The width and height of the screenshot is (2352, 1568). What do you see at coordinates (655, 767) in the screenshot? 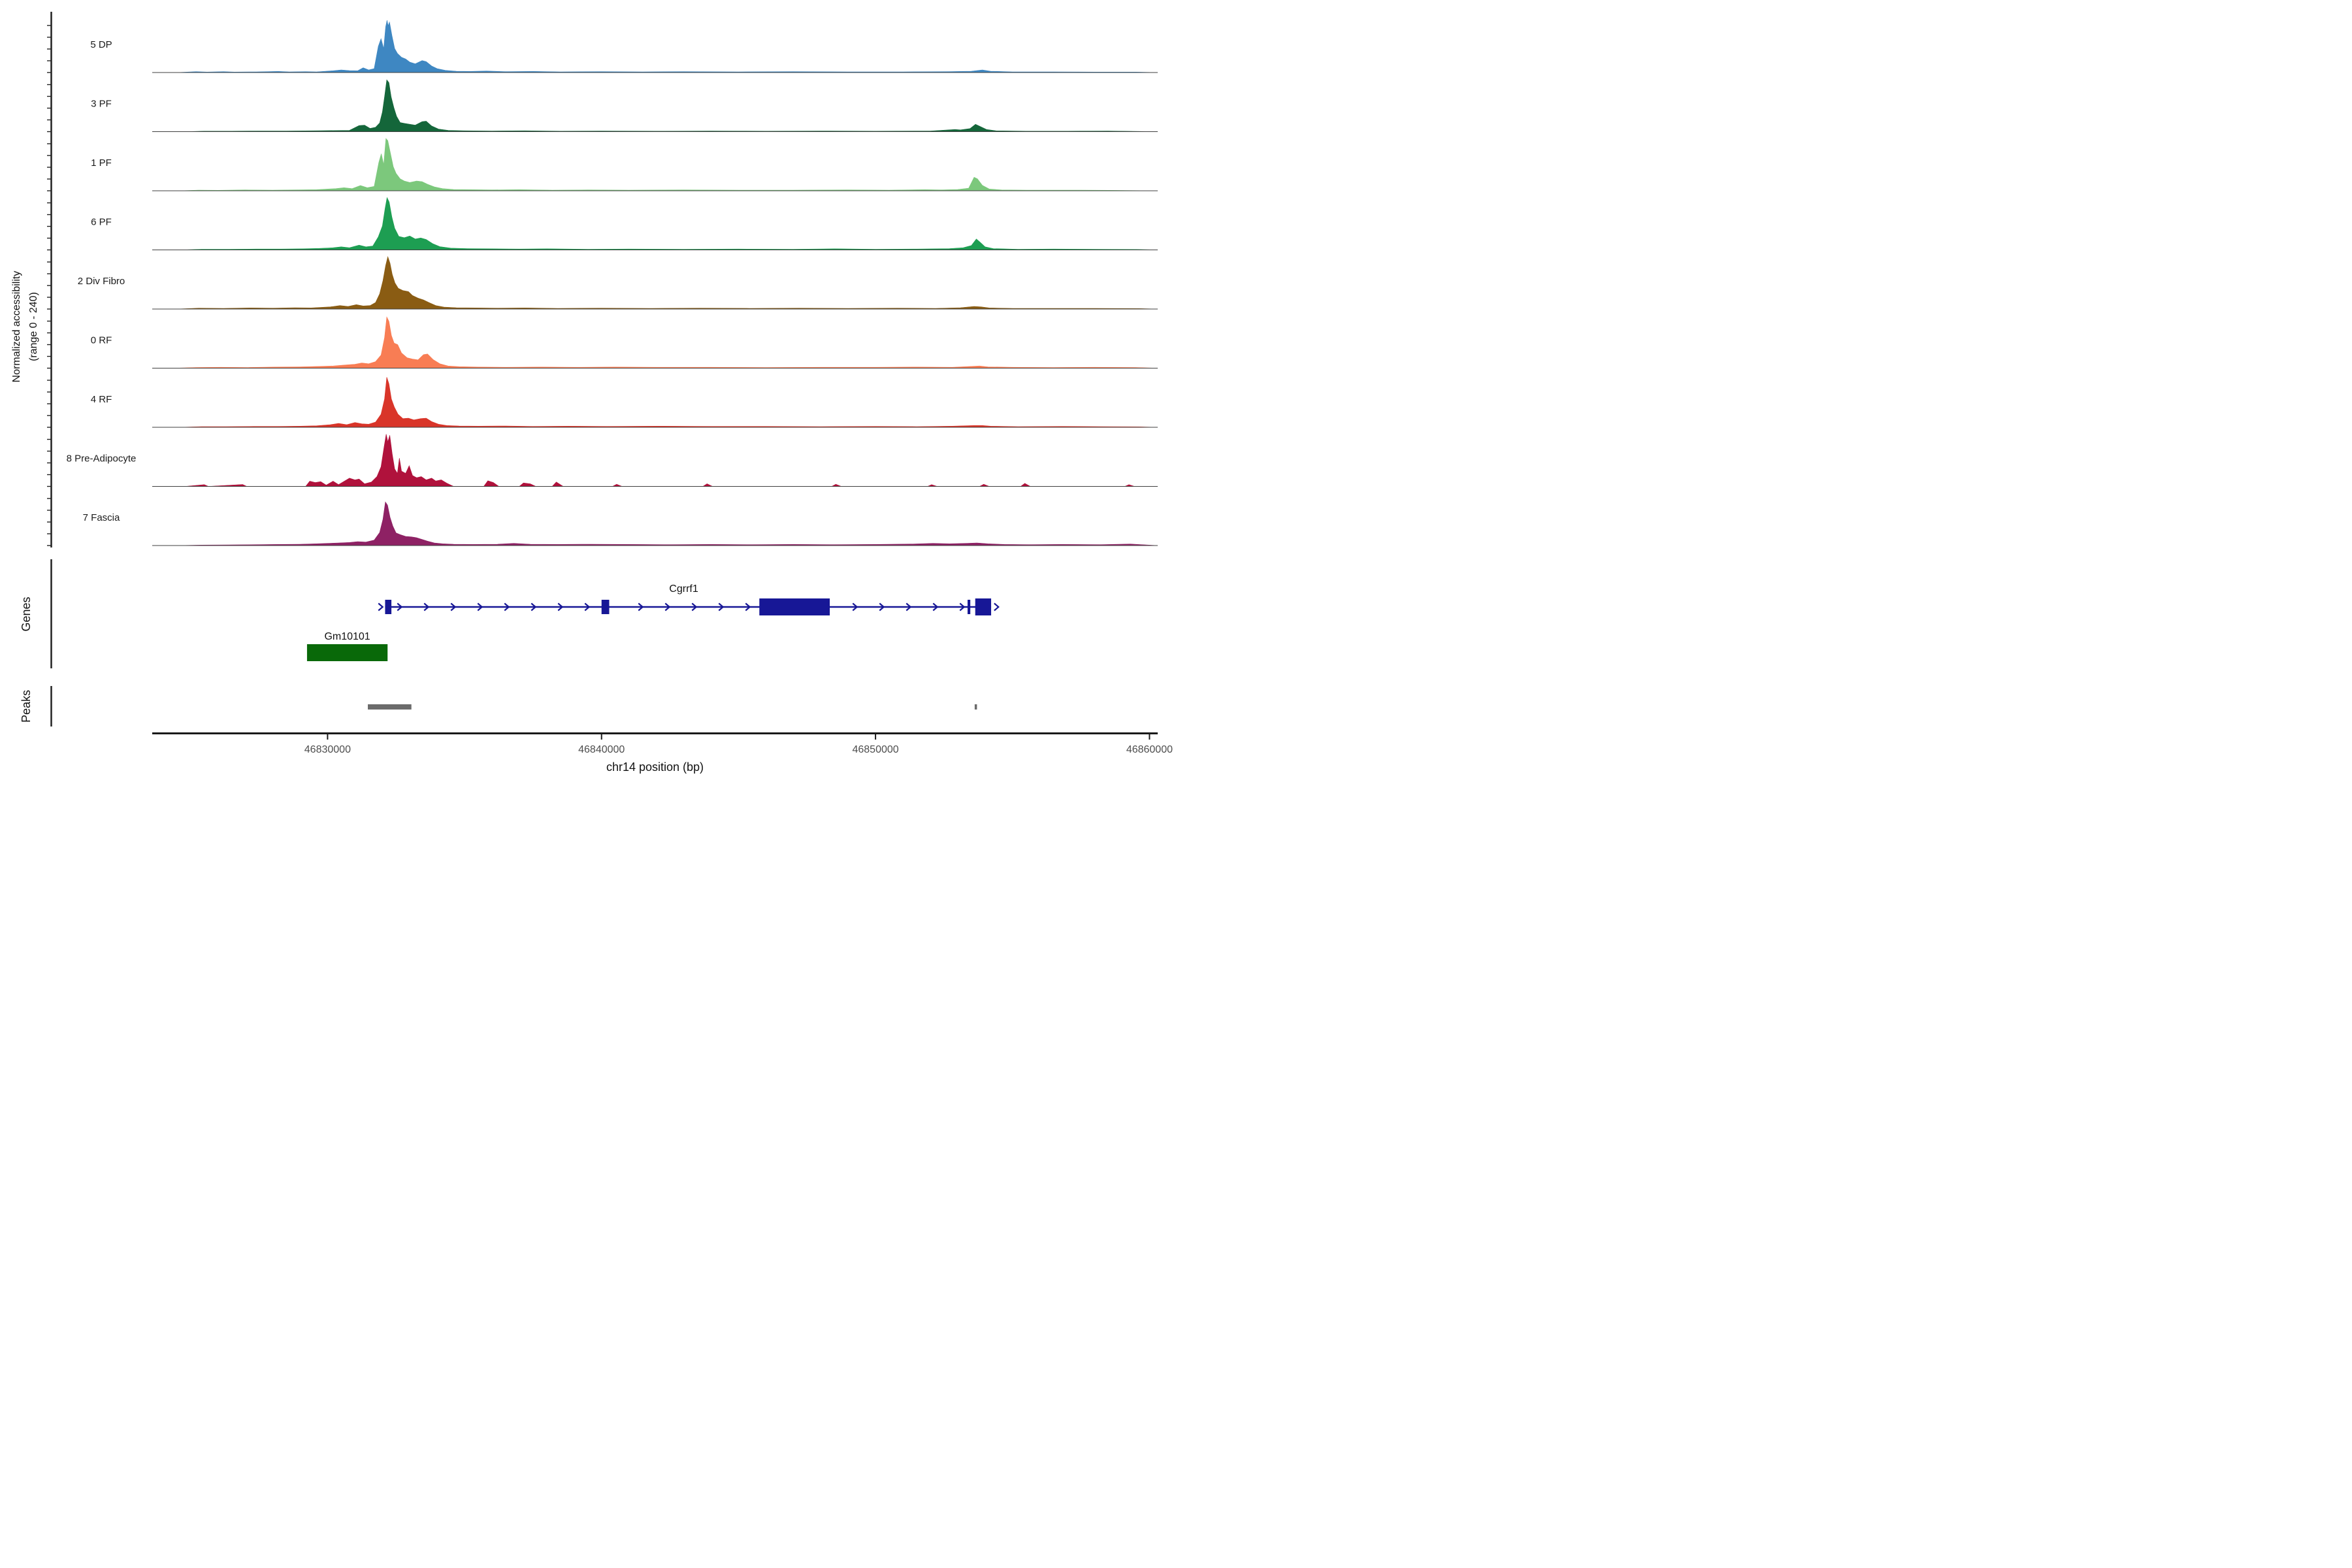
I see `x-axis-title: chr14 position (bp)` at bounding box center [655, 767].